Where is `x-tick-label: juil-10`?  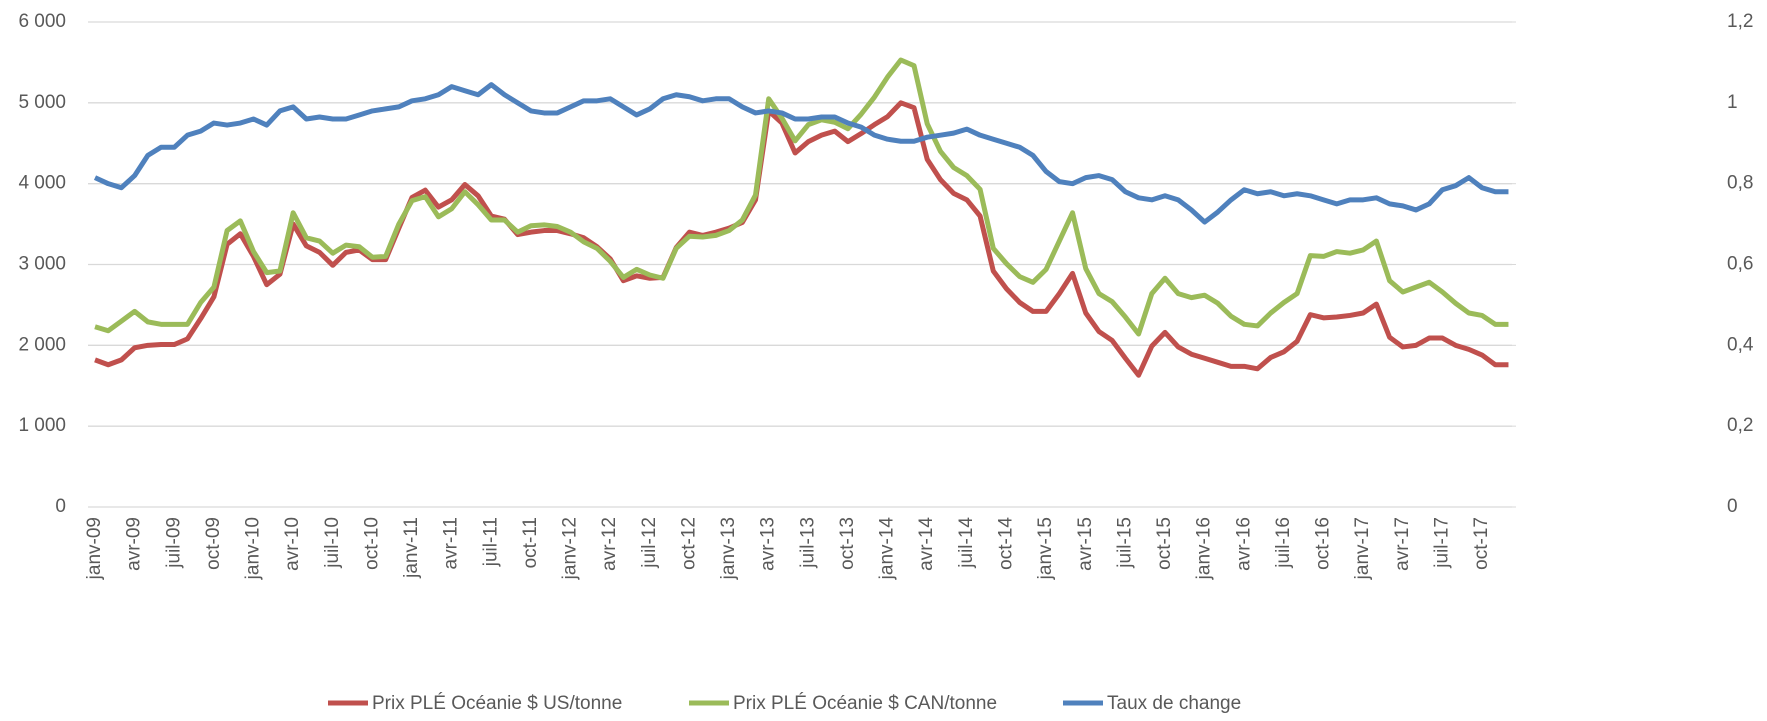 x-tick-label: juil-10 is located at coordinates (332, 543).